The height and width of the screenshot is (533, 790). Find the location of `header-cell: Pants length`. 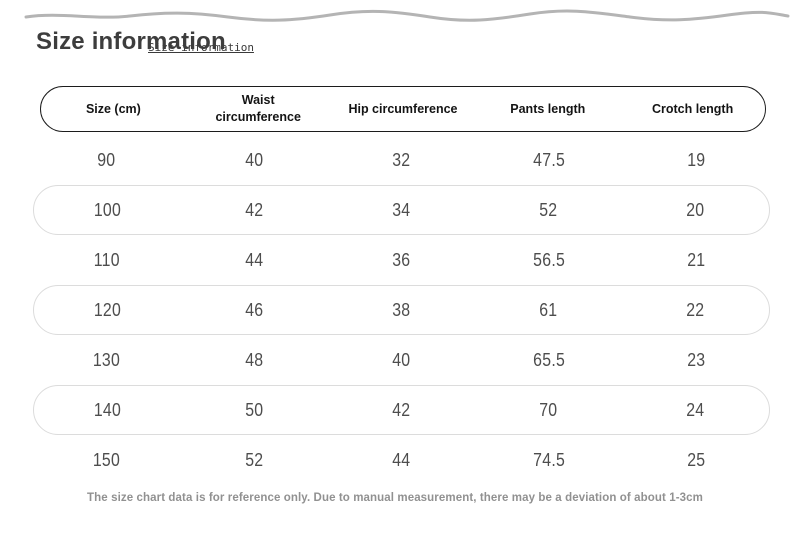

header-cell: Pants length is located at coordinates (548, 108).